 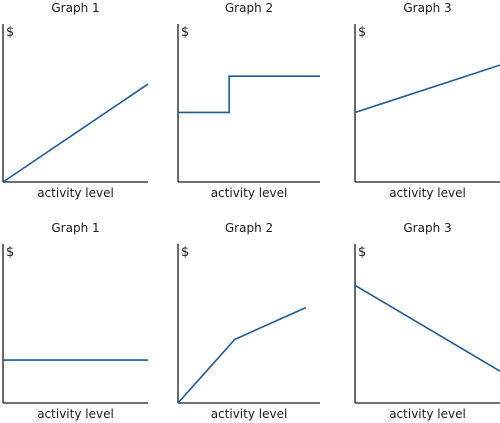 What do you see at coordinates (185, 32) in the screenshot?
I see `chart-2-ylabel: $` at bounding box center [185, 32].